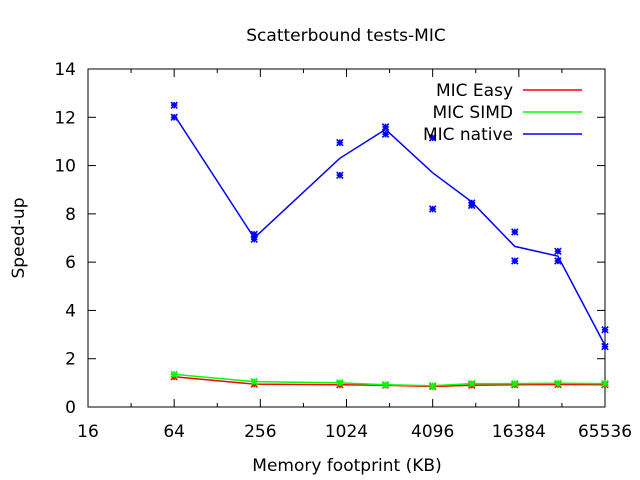  I want to click on legend-label: MIC Easy, so click(474, 91).